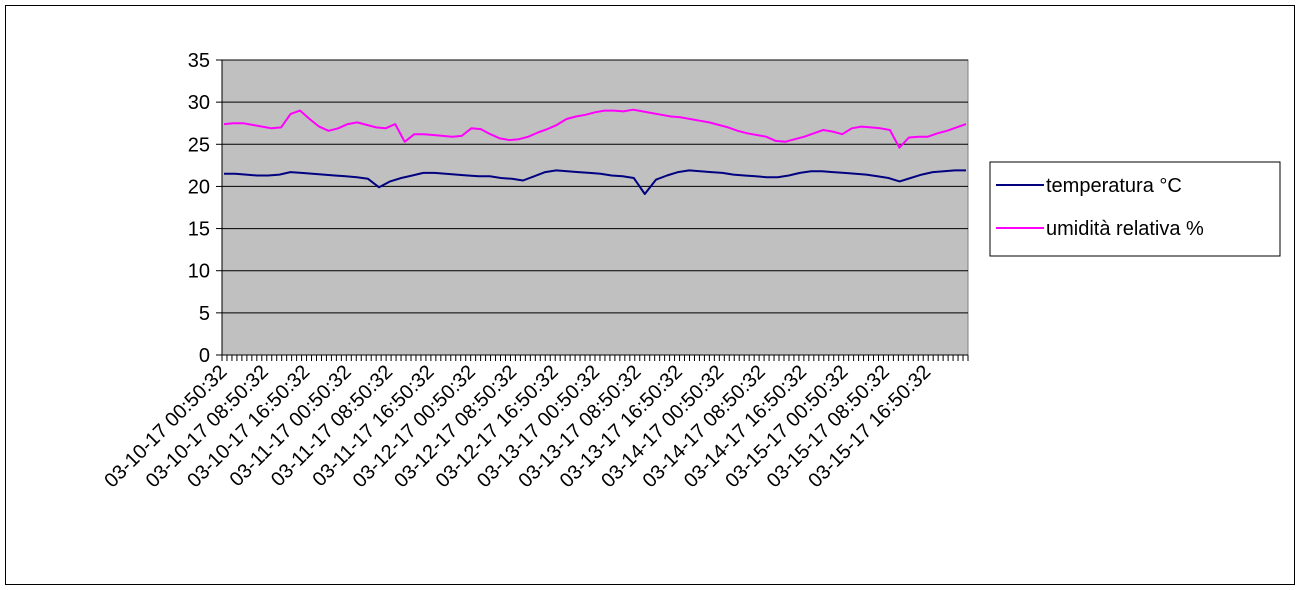  I want to click on y-tick-label: 20, so click(199, 187).